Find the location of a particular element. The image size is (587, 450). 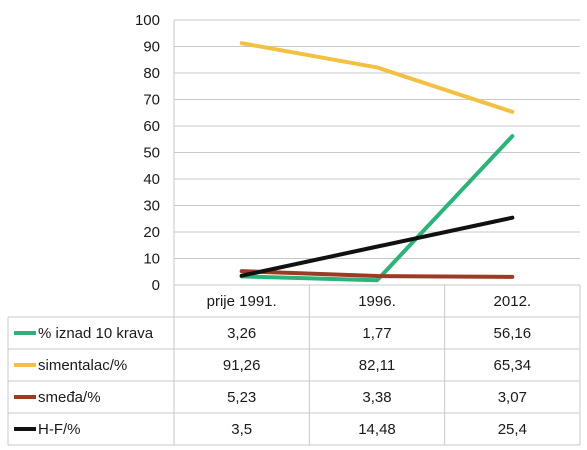

data-label: 56,16 is located at coordinates (513, 333).